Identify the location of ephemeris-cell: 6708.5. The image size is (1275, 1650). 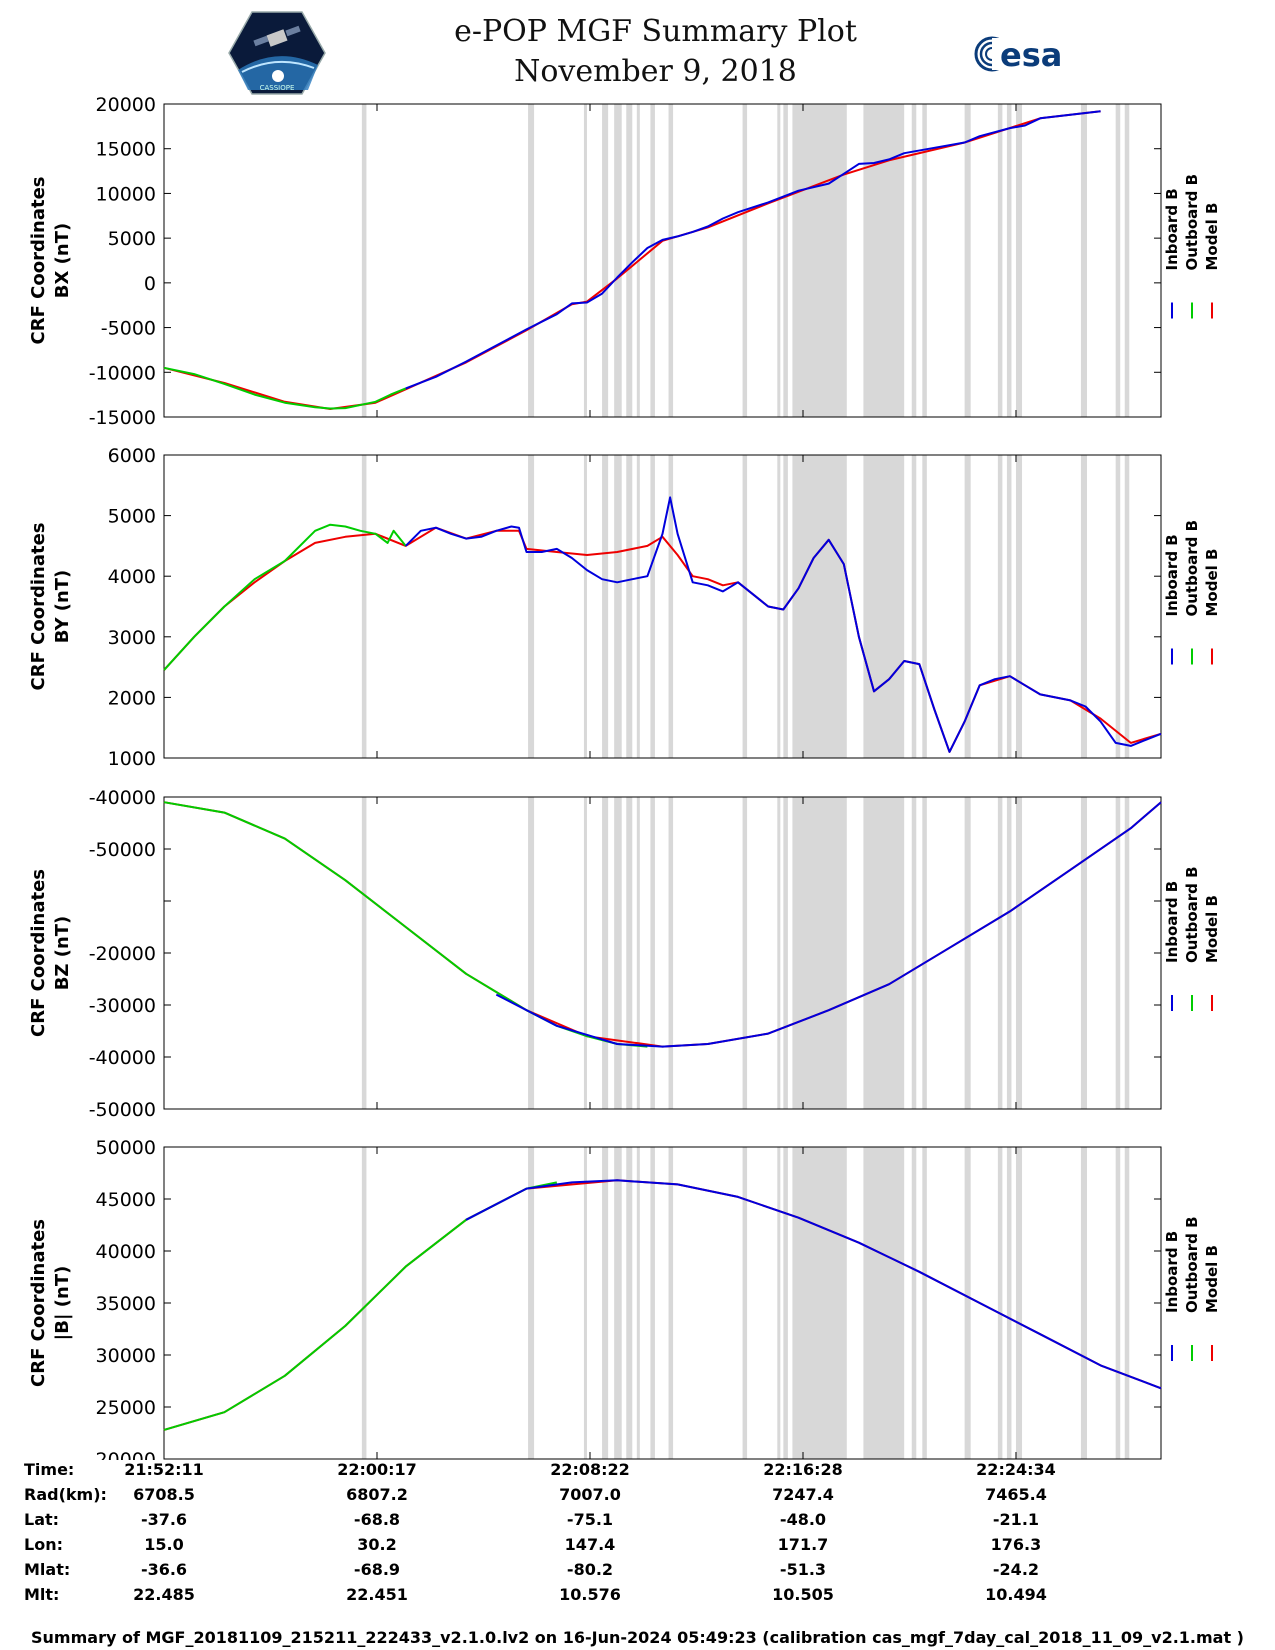
(164, 1494).